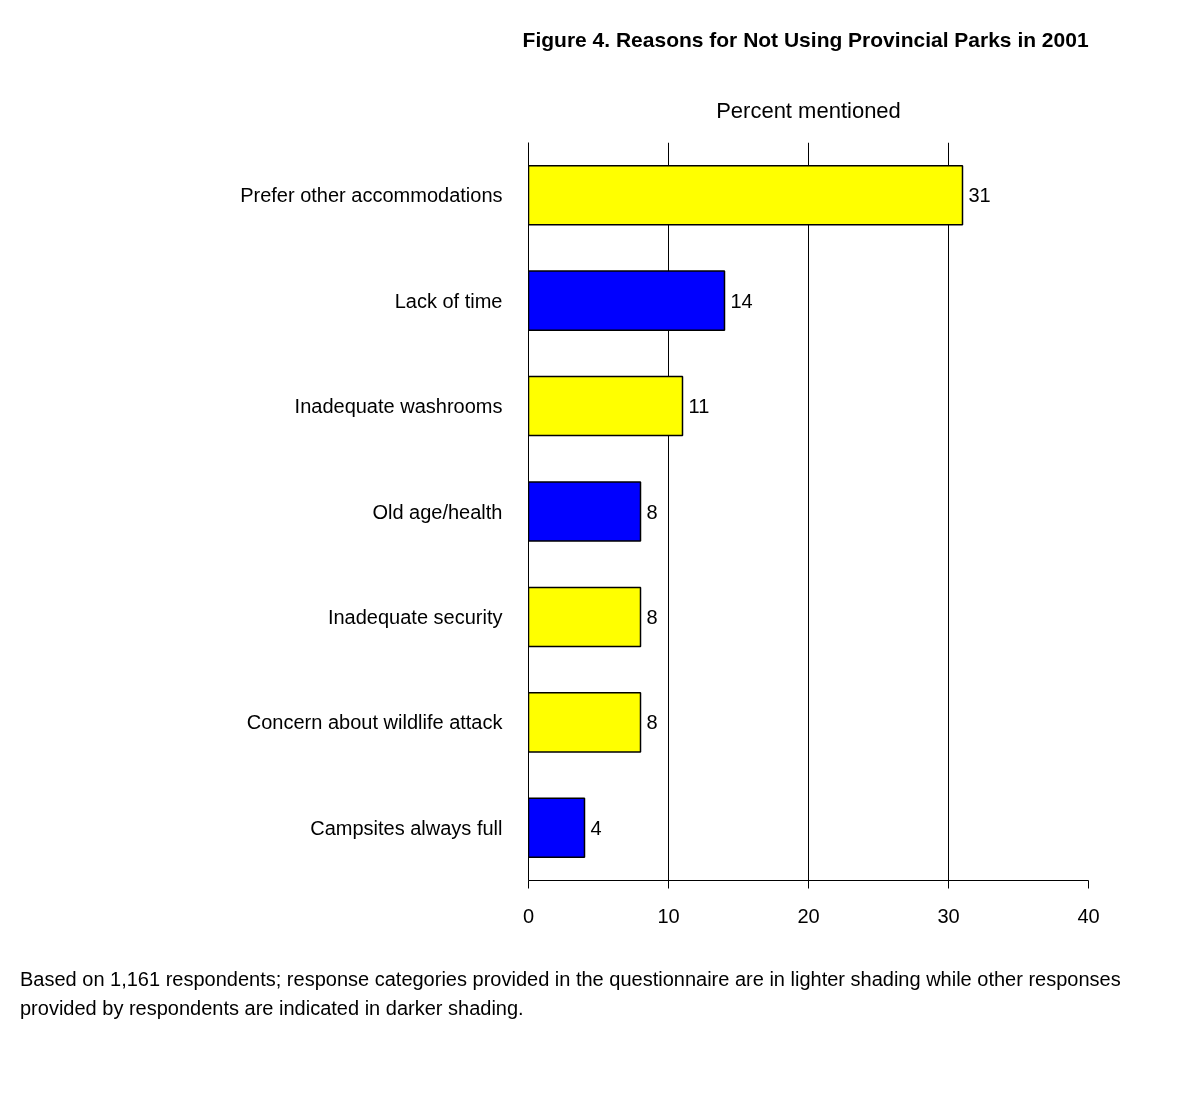  Describe the element at coordinates (979, 195) in the screenshot. I see `data-label: 31` at that location.